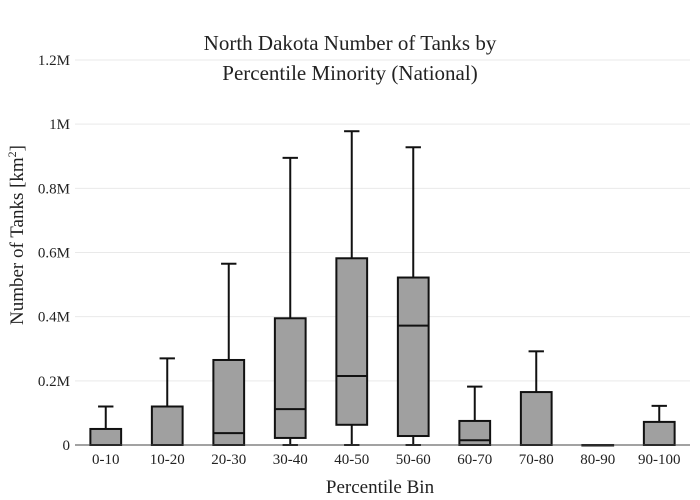 The height and width of the screenshot is (500, 700). What do you see at coordinates (380, 487) in the screenshot?
I see `x-axis-title: Percentile Bin` at bounding box center [380, 487].